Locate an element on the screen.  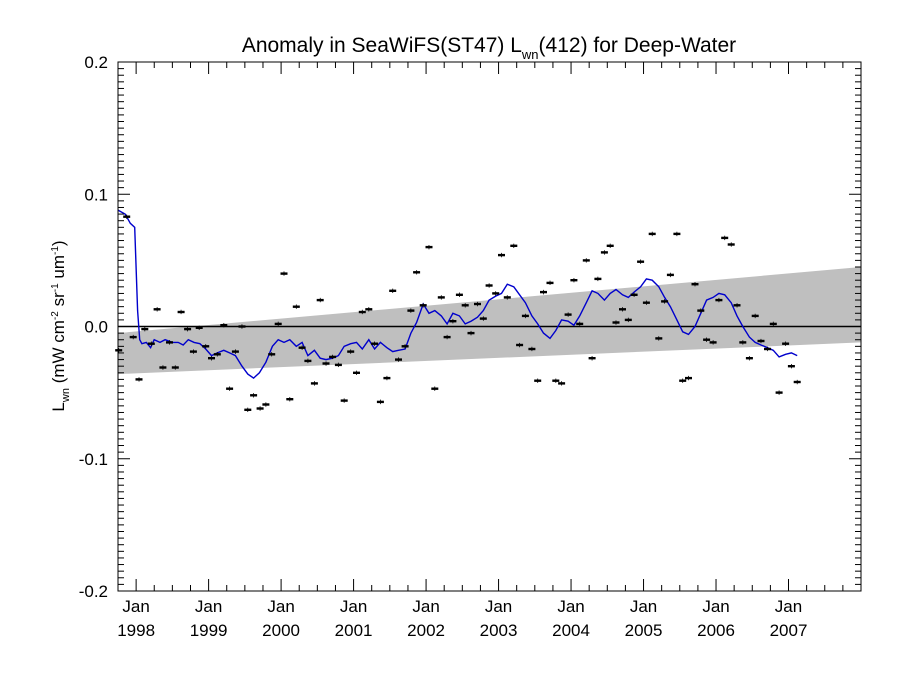
chart-title-subscript: wn is located at coordinates (530, 54).